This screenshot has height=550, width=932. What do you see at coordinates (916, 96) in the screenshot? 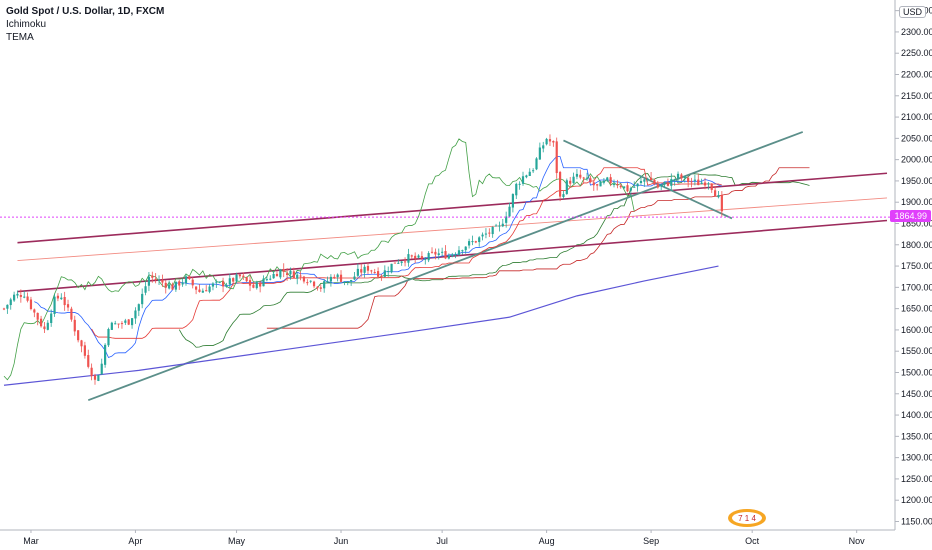
I see `price-tick-label: 2150.00` at bounding box center [916, 96].